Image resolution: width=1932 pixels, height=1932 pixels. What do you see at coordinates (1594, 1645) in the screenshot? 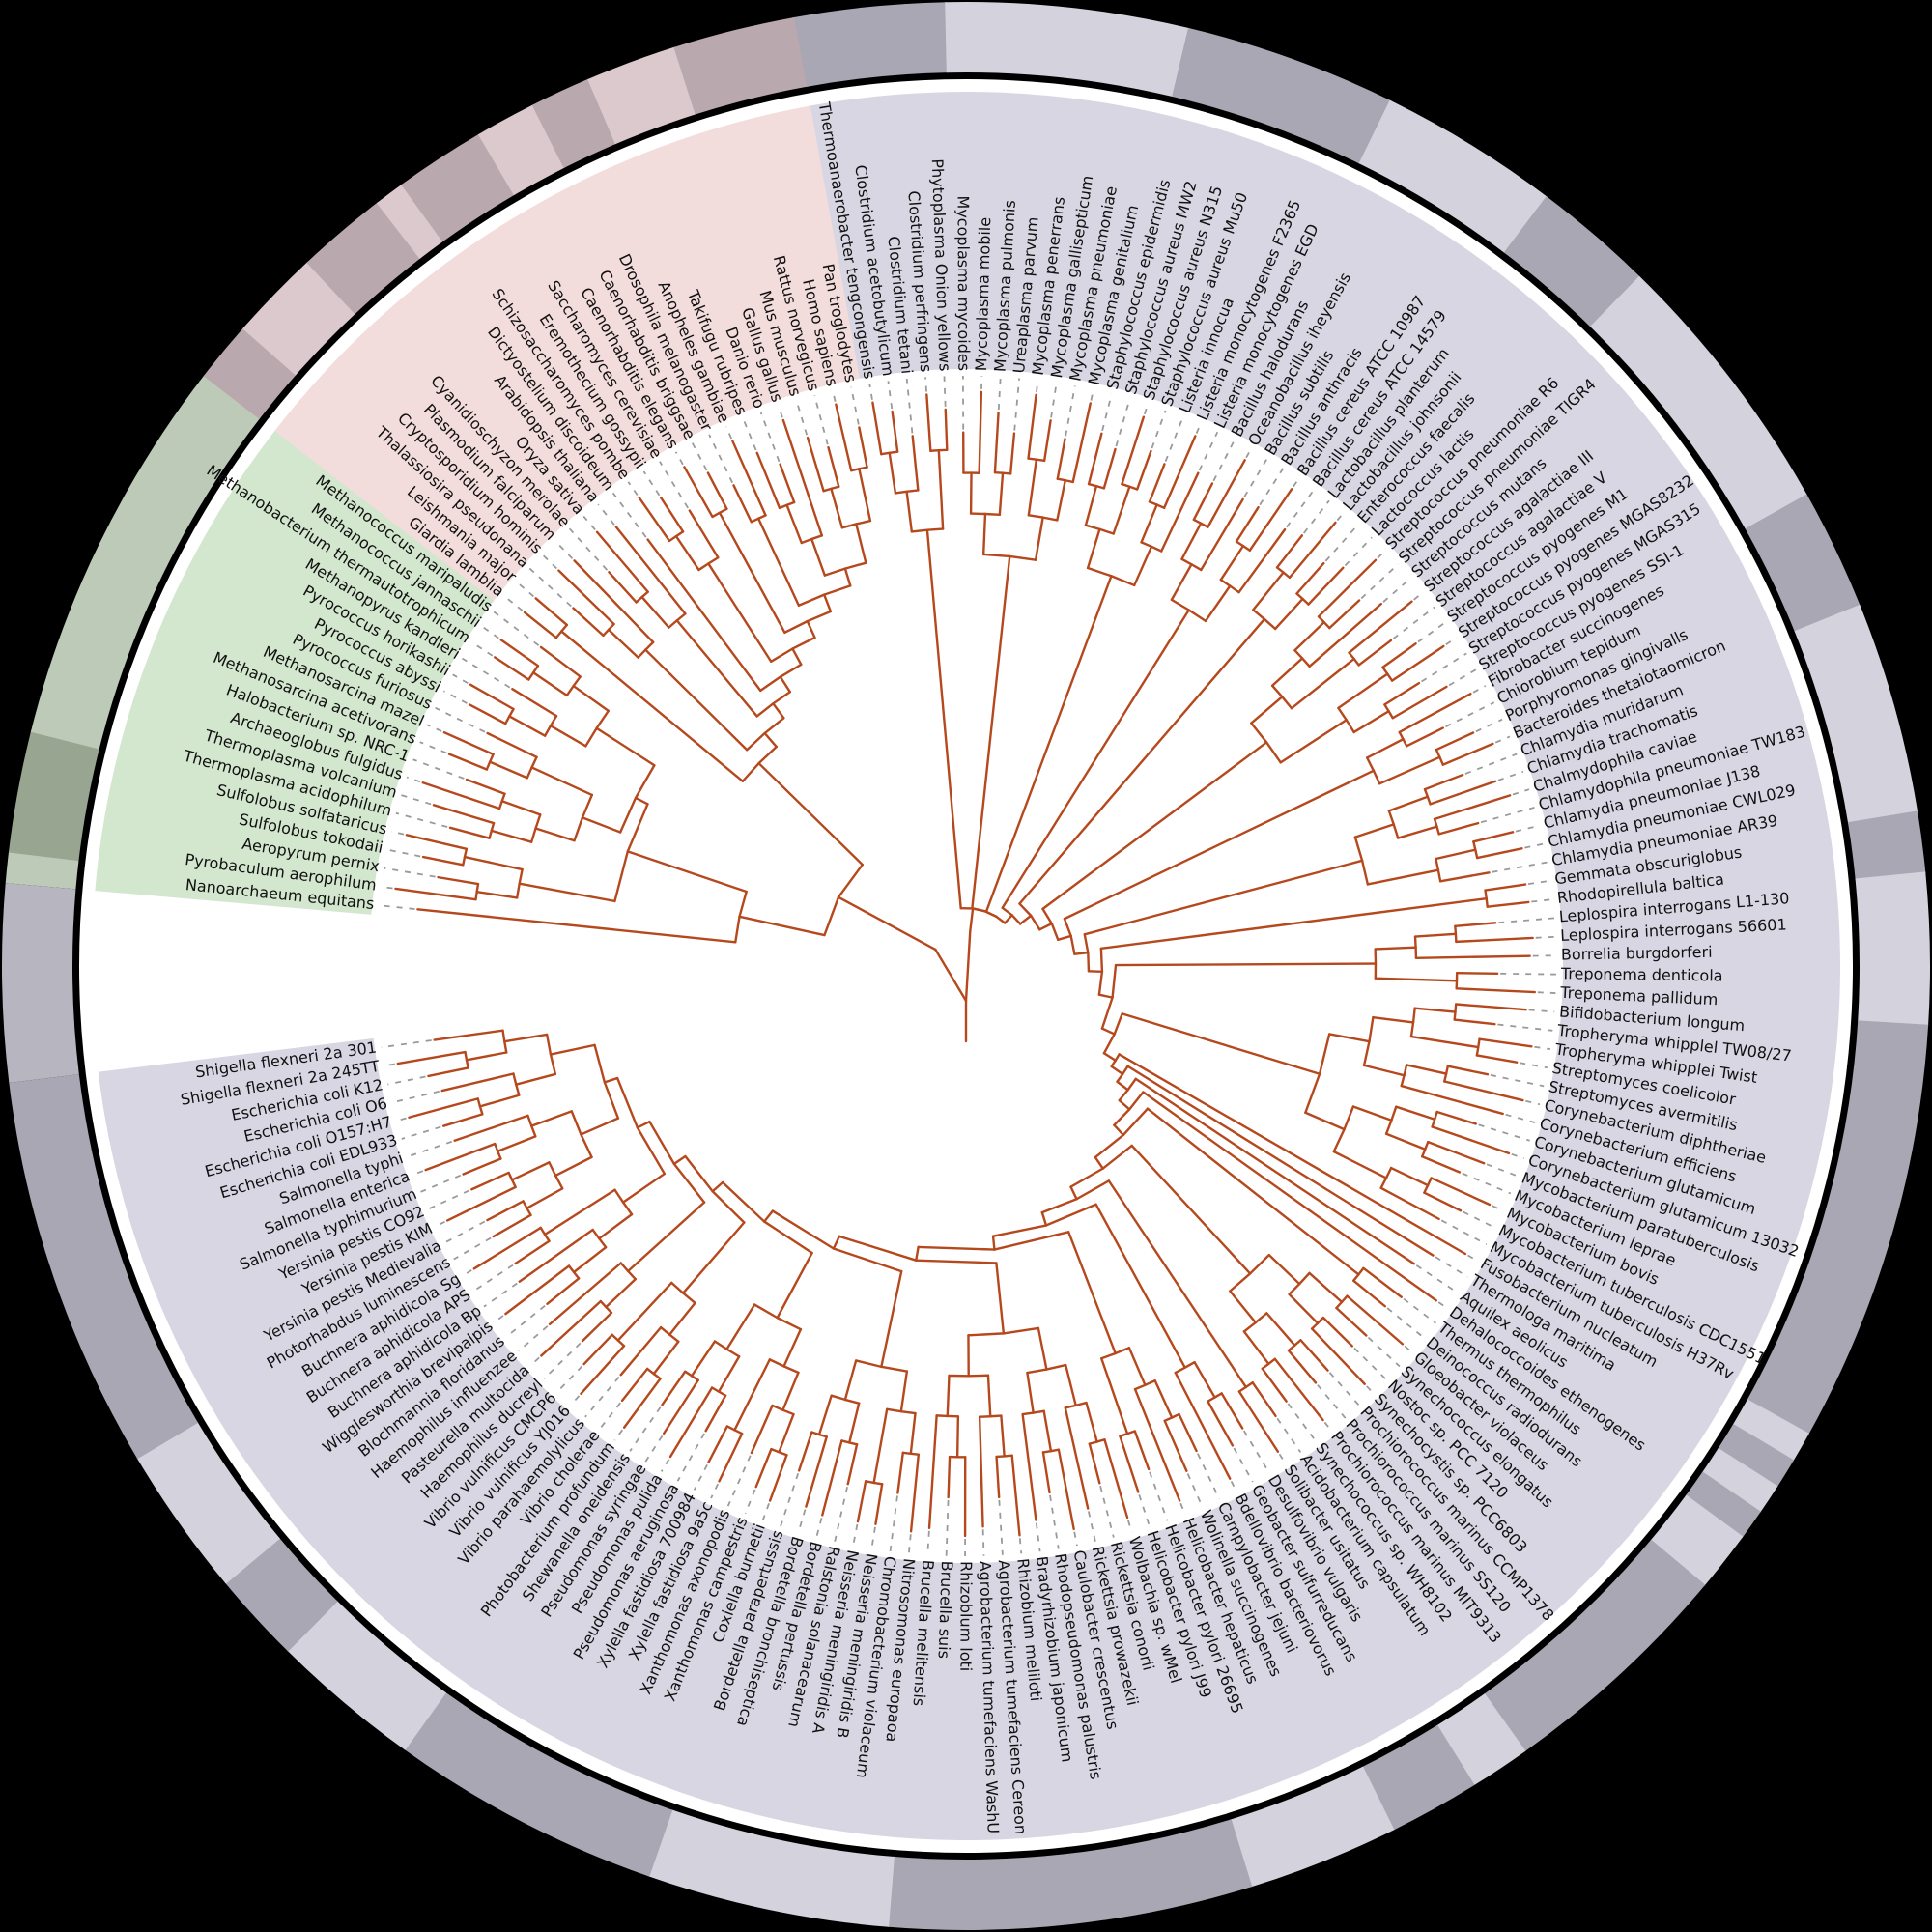
I see `outer-ring-segment-cyanobacteria` at bounding box center [1594, 1645].